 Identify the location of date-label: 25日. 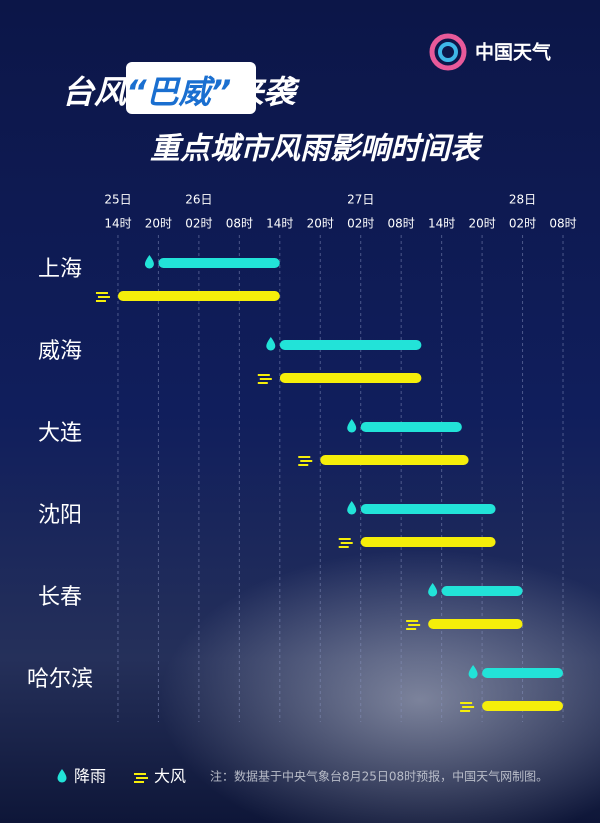
(117, 200).